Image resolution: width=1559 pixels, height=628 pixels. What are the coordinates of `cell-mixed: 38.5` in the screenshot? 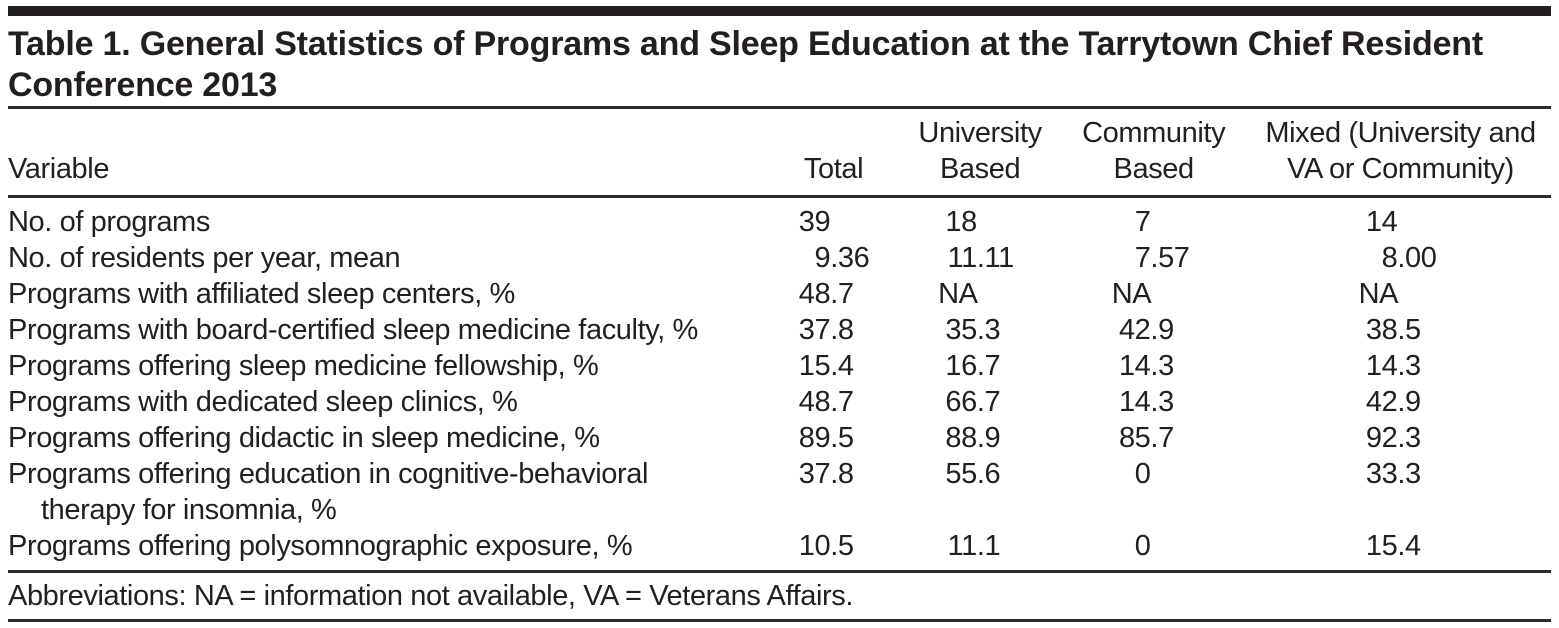 It's located at (1400, 330).